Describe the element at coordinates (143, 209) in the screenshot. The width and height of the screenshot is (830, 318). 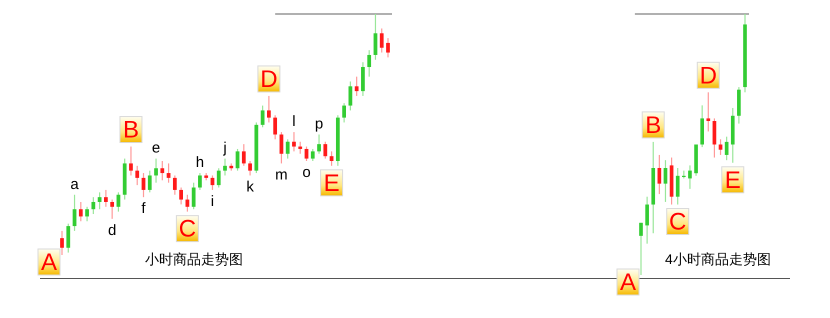
I see `text: f` at that location.